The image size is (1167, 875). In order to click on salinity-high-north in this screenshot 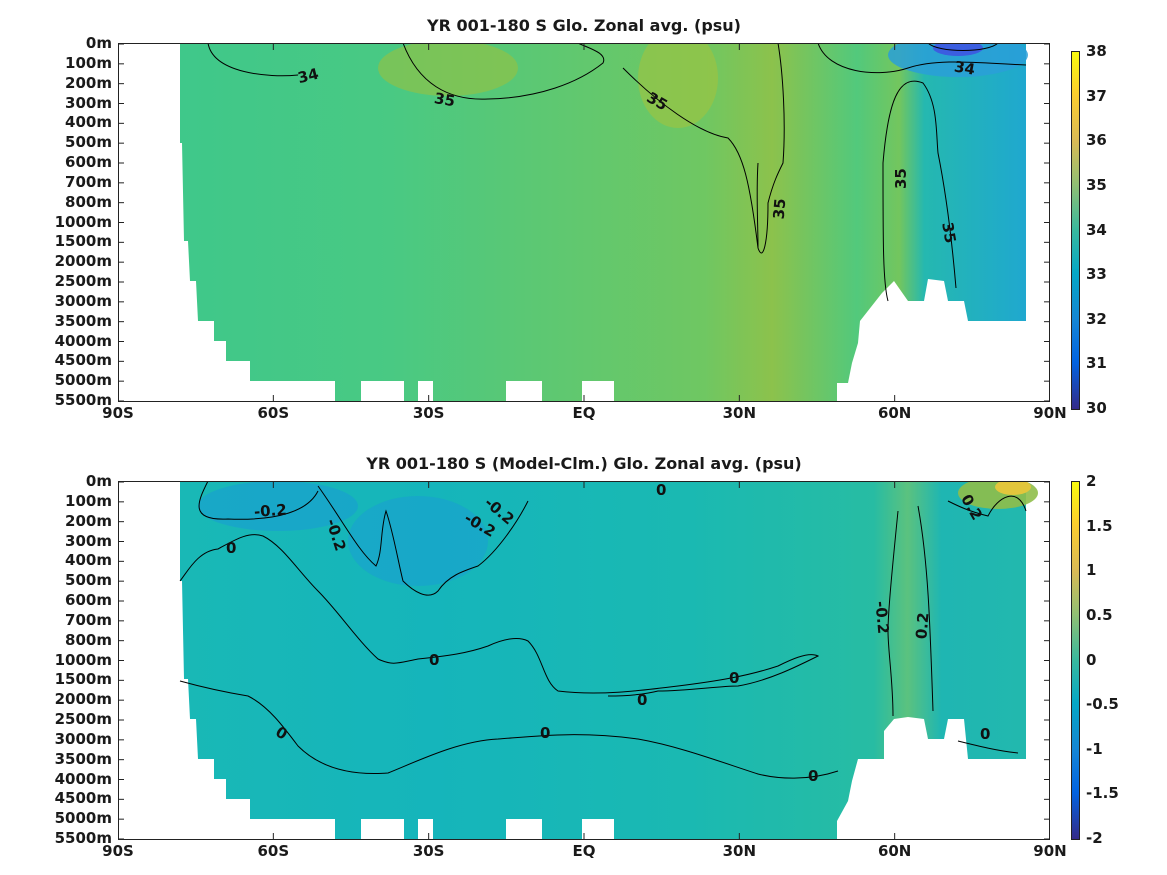, I will do `click(678, 85)`.